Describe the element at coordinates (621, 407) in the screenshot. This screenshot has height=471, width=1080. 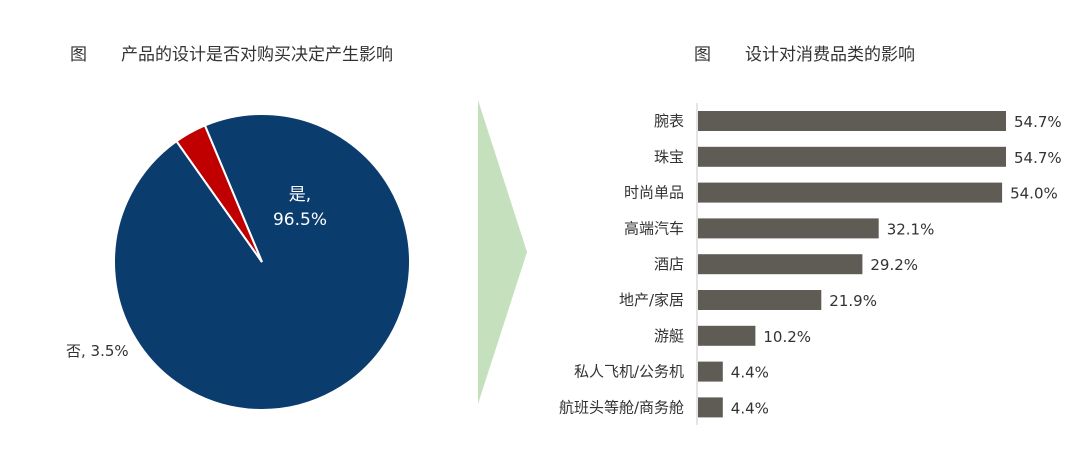
I see `bar-category-label: 航班头等舱/商务舱` at that location.